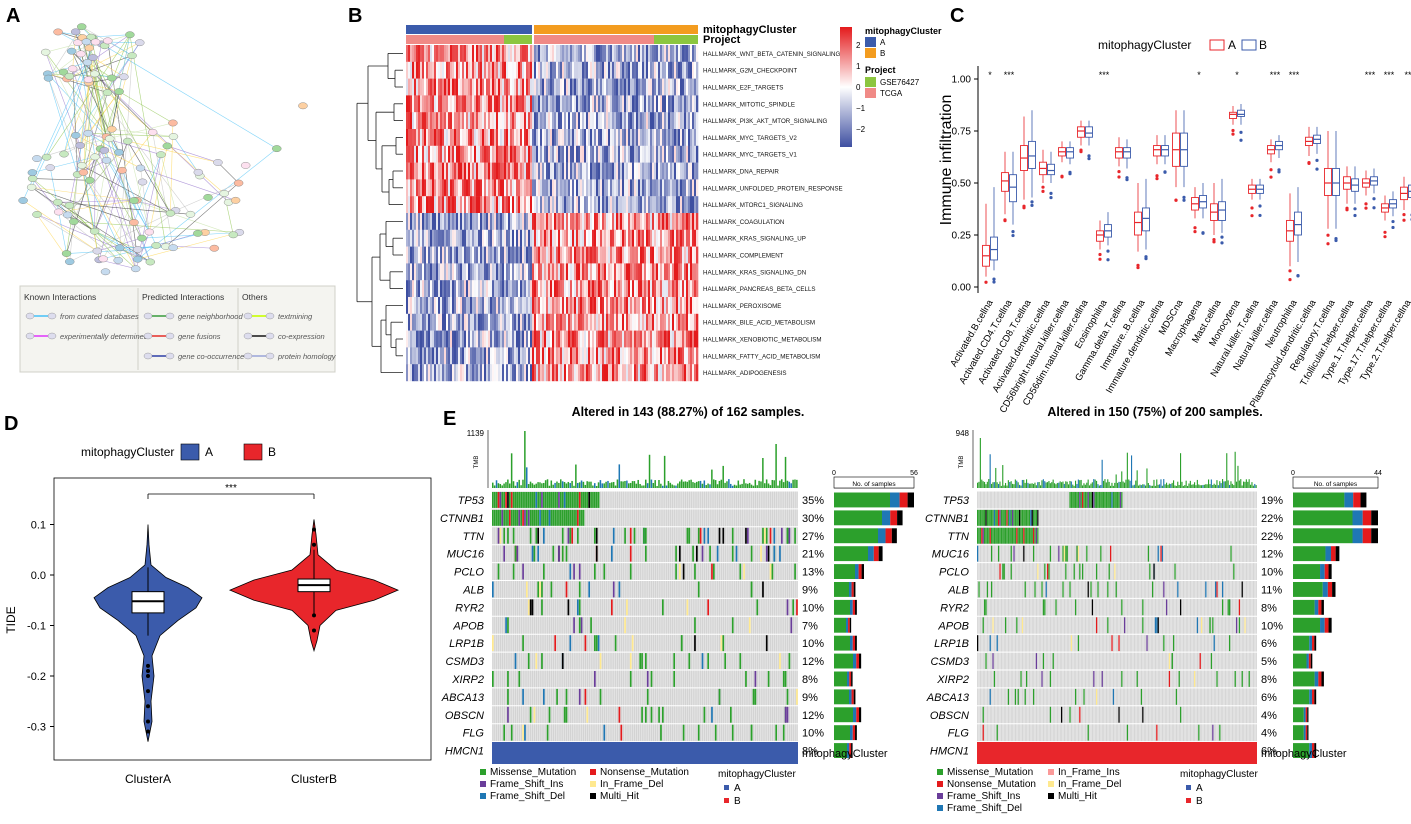  What do you see at coordinates (840, 625) in the screenshot?
I see `count-bar-missense` at bounding box center [840, 625].